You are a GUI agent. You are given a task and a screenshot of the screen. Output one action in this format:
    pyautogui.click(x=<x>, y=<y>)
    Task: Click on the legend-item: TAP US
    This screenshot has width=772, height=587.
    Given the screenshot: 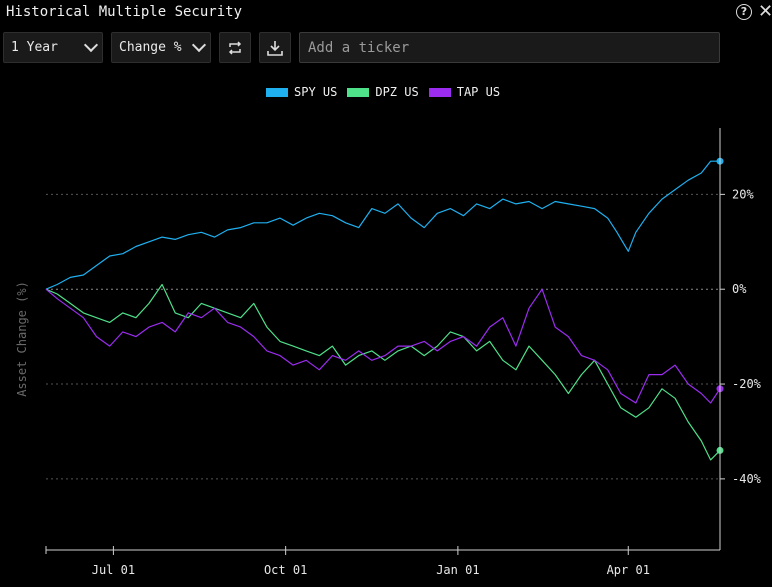 What is the action you would take?
    pyautogui.click(x=464, y=92)
    